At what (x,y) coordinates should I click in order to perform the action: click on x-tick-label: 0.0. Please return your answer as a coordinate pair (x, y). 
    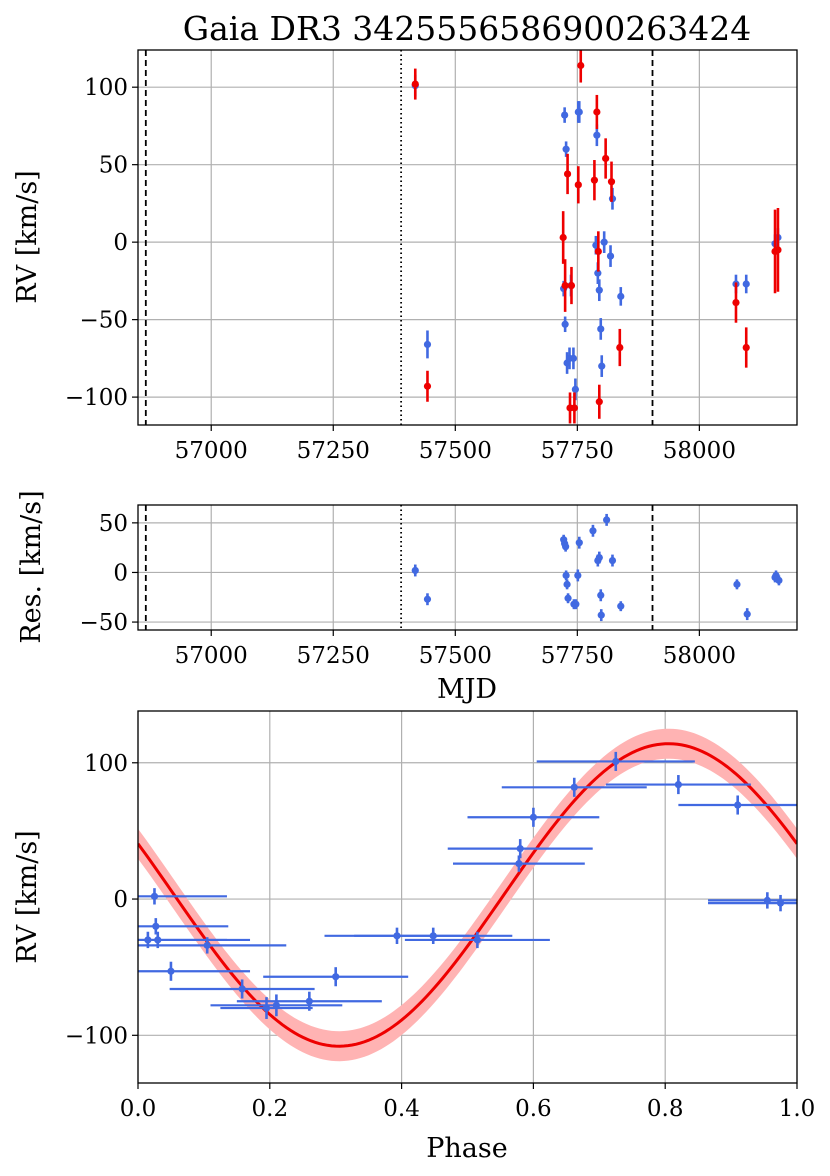
    Looking at the image, I should click on (138, 1109).